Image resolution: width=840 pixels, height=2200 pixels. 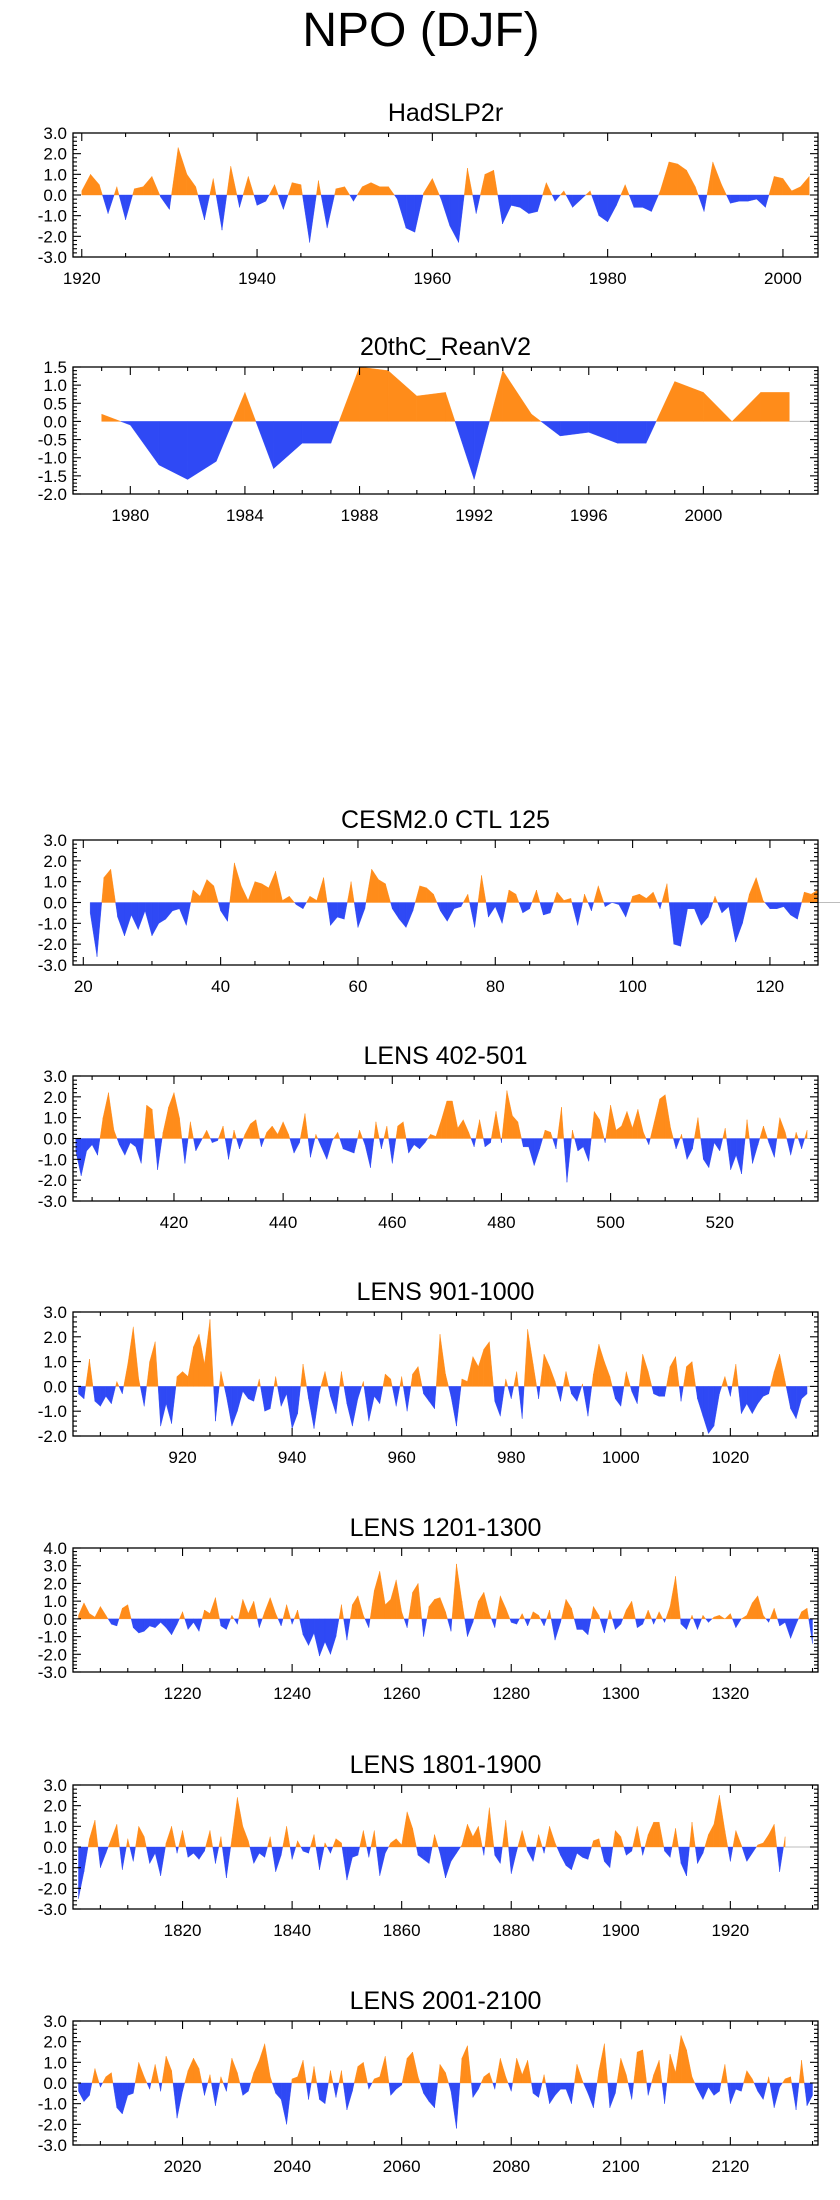 I want to click on y-tick-label: -1.5, so click(x=52, y=476).